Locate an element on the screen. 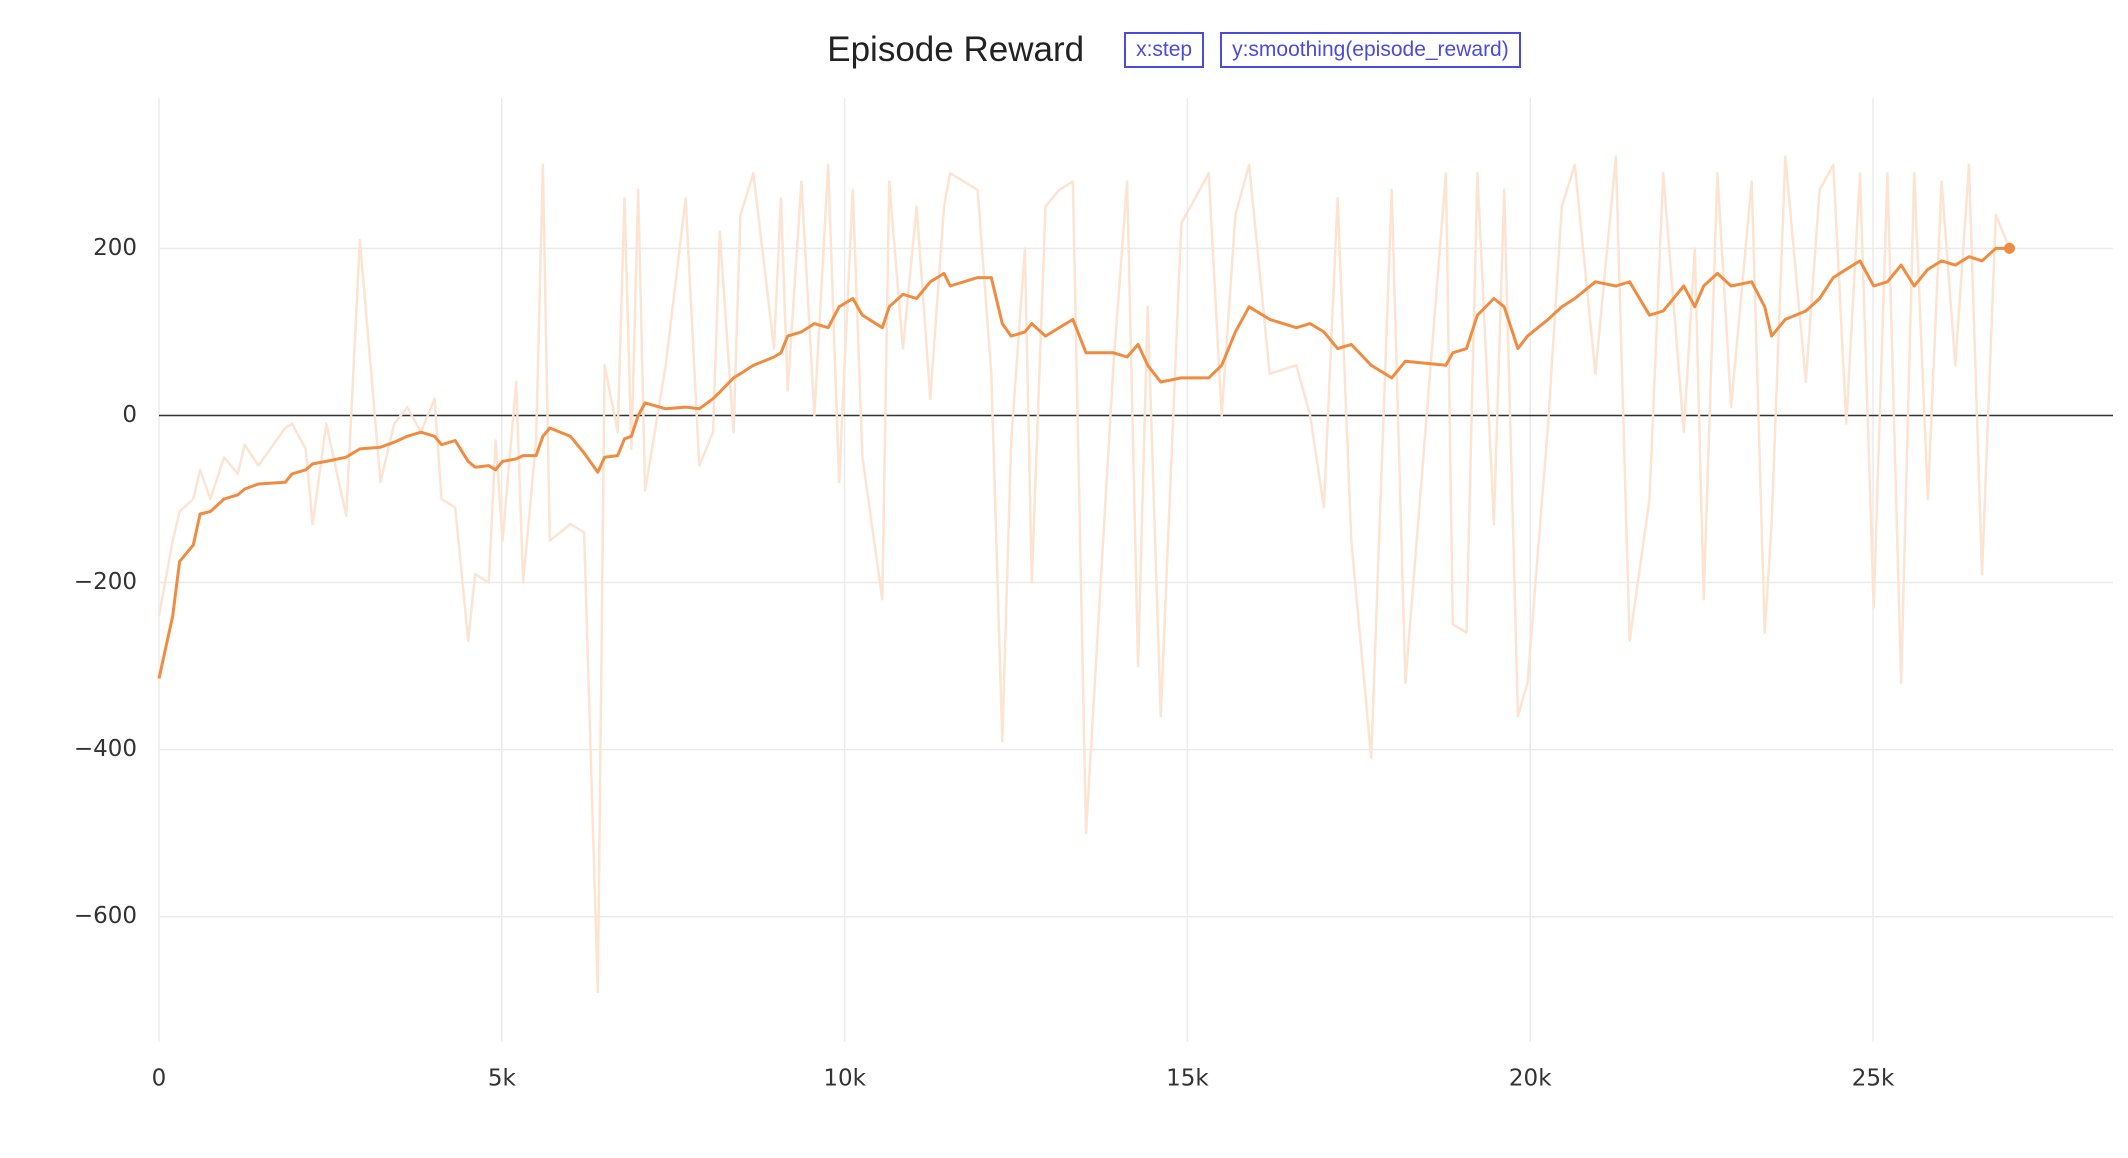  y-tick-label: −400 is located at coordinates (105, 749).